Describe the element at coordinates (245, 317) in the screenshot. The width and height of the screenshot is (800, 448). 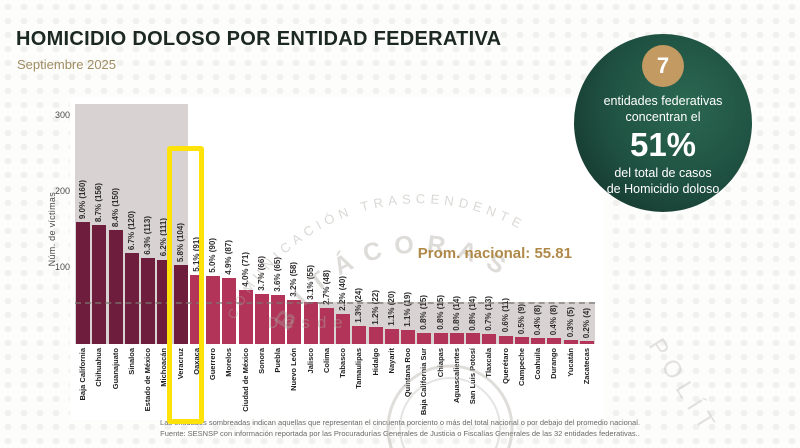
I see `bar-ciudad-de-méxico` at that location.